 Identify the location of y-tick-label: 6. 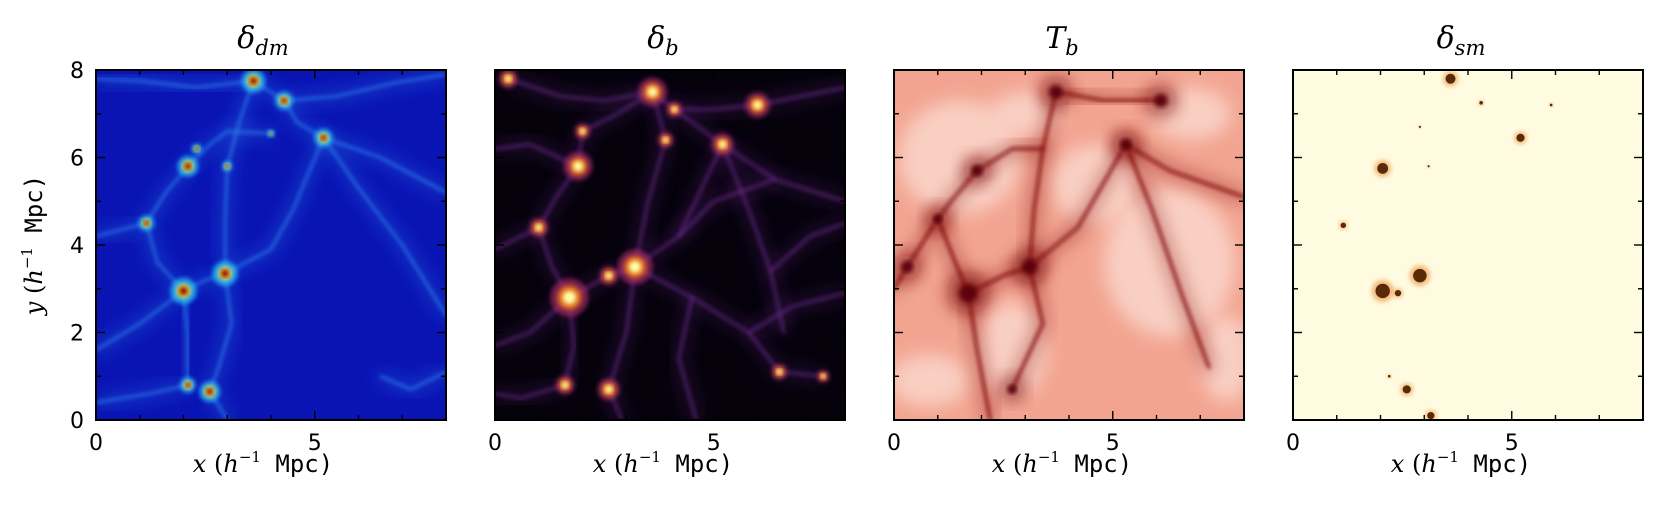
(77, 159).